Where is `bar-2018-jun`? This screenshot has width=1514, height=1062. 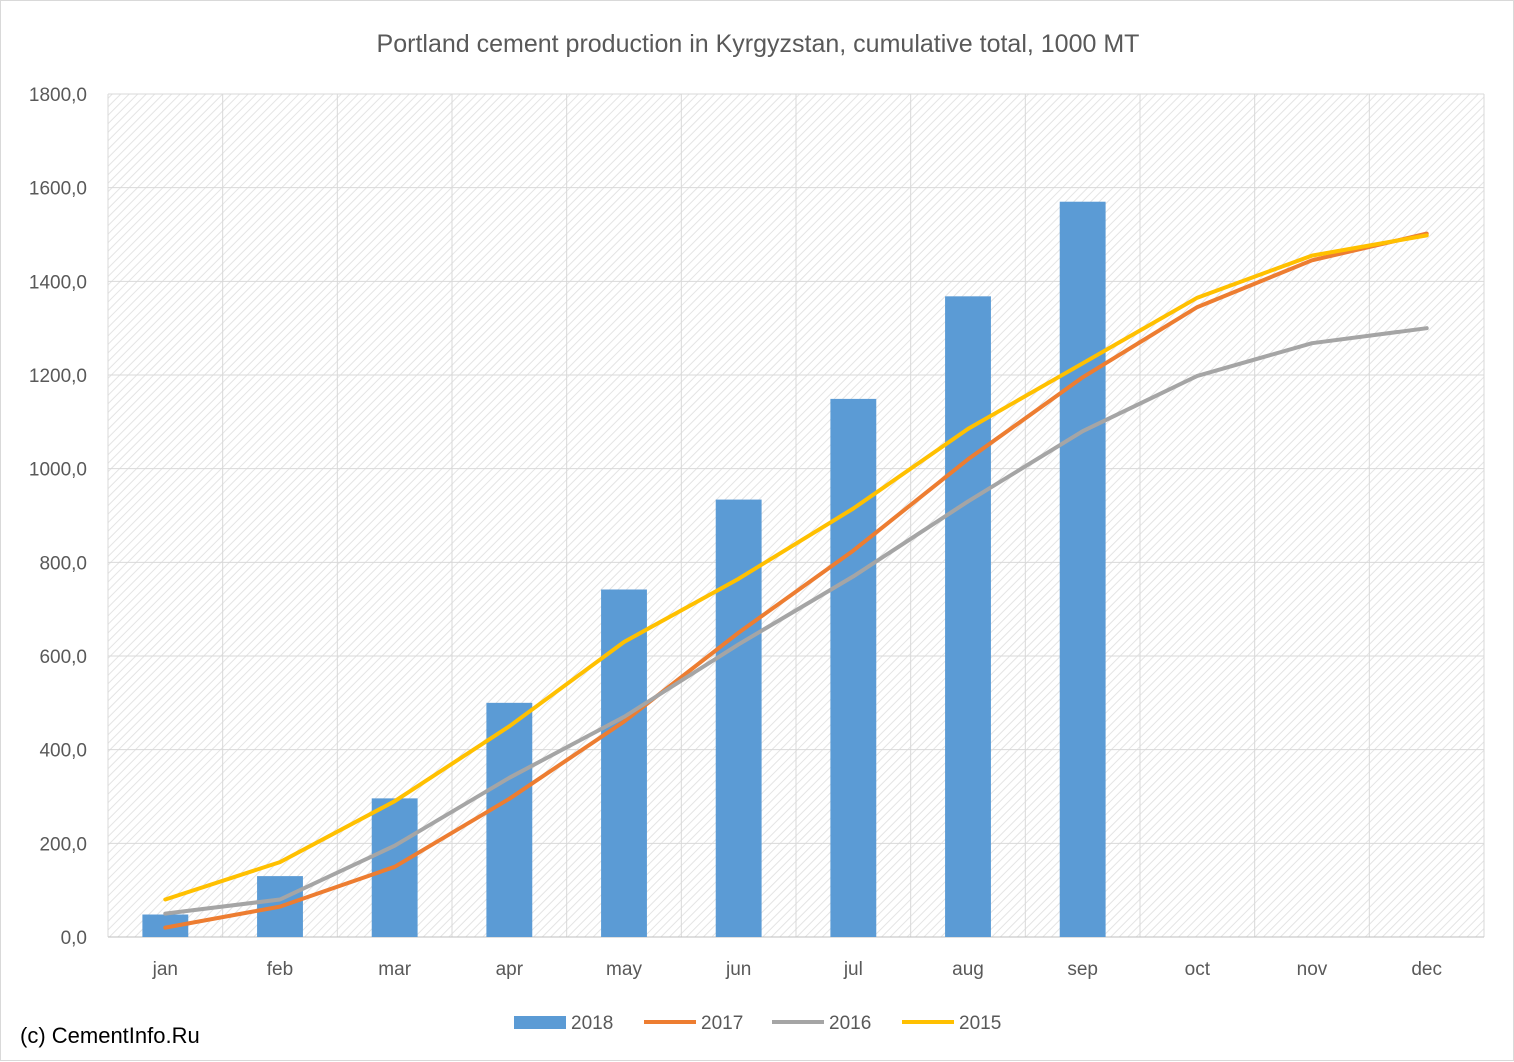
bar-2018-jun is located at coordinates (738, 718).